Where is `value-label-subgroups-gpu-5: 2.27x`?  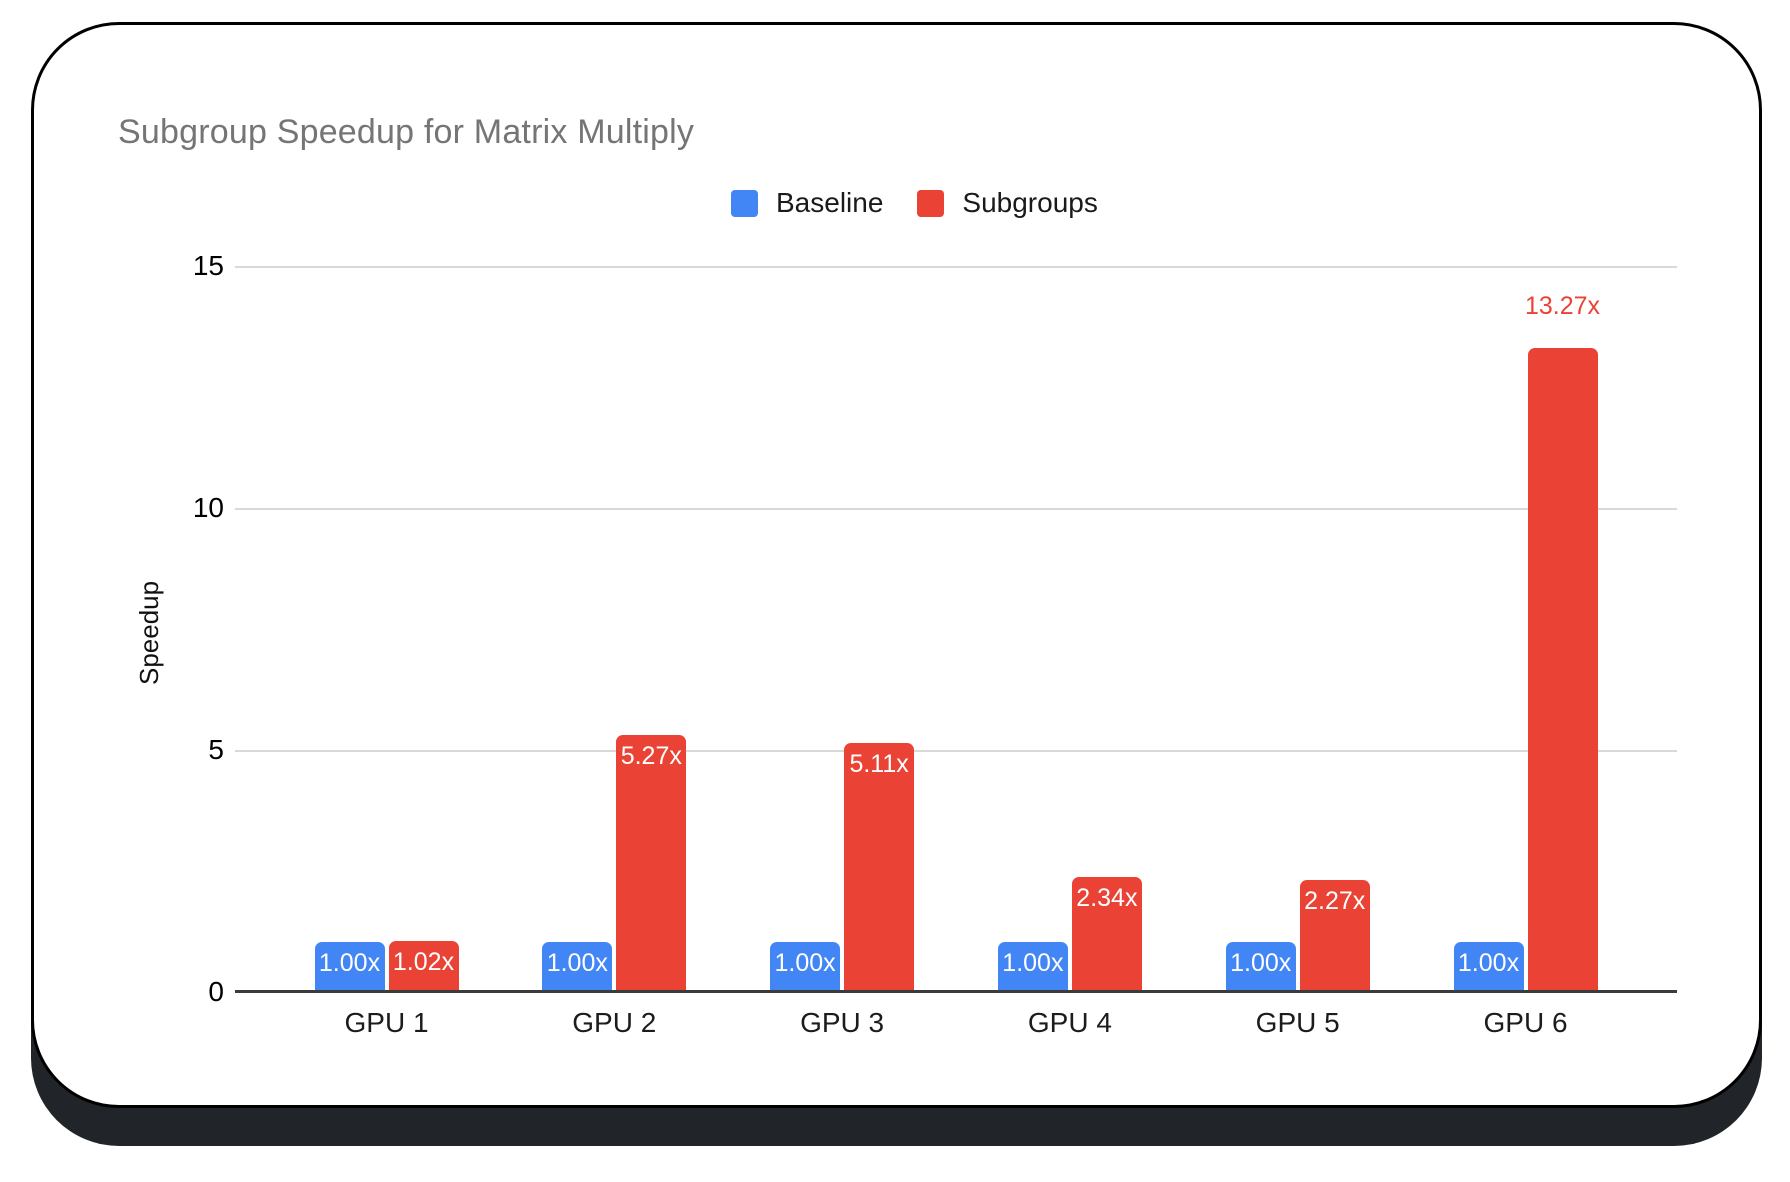
value-label-subgroups-gpu-5: 2.27x is located at coordinates (1335, 901).